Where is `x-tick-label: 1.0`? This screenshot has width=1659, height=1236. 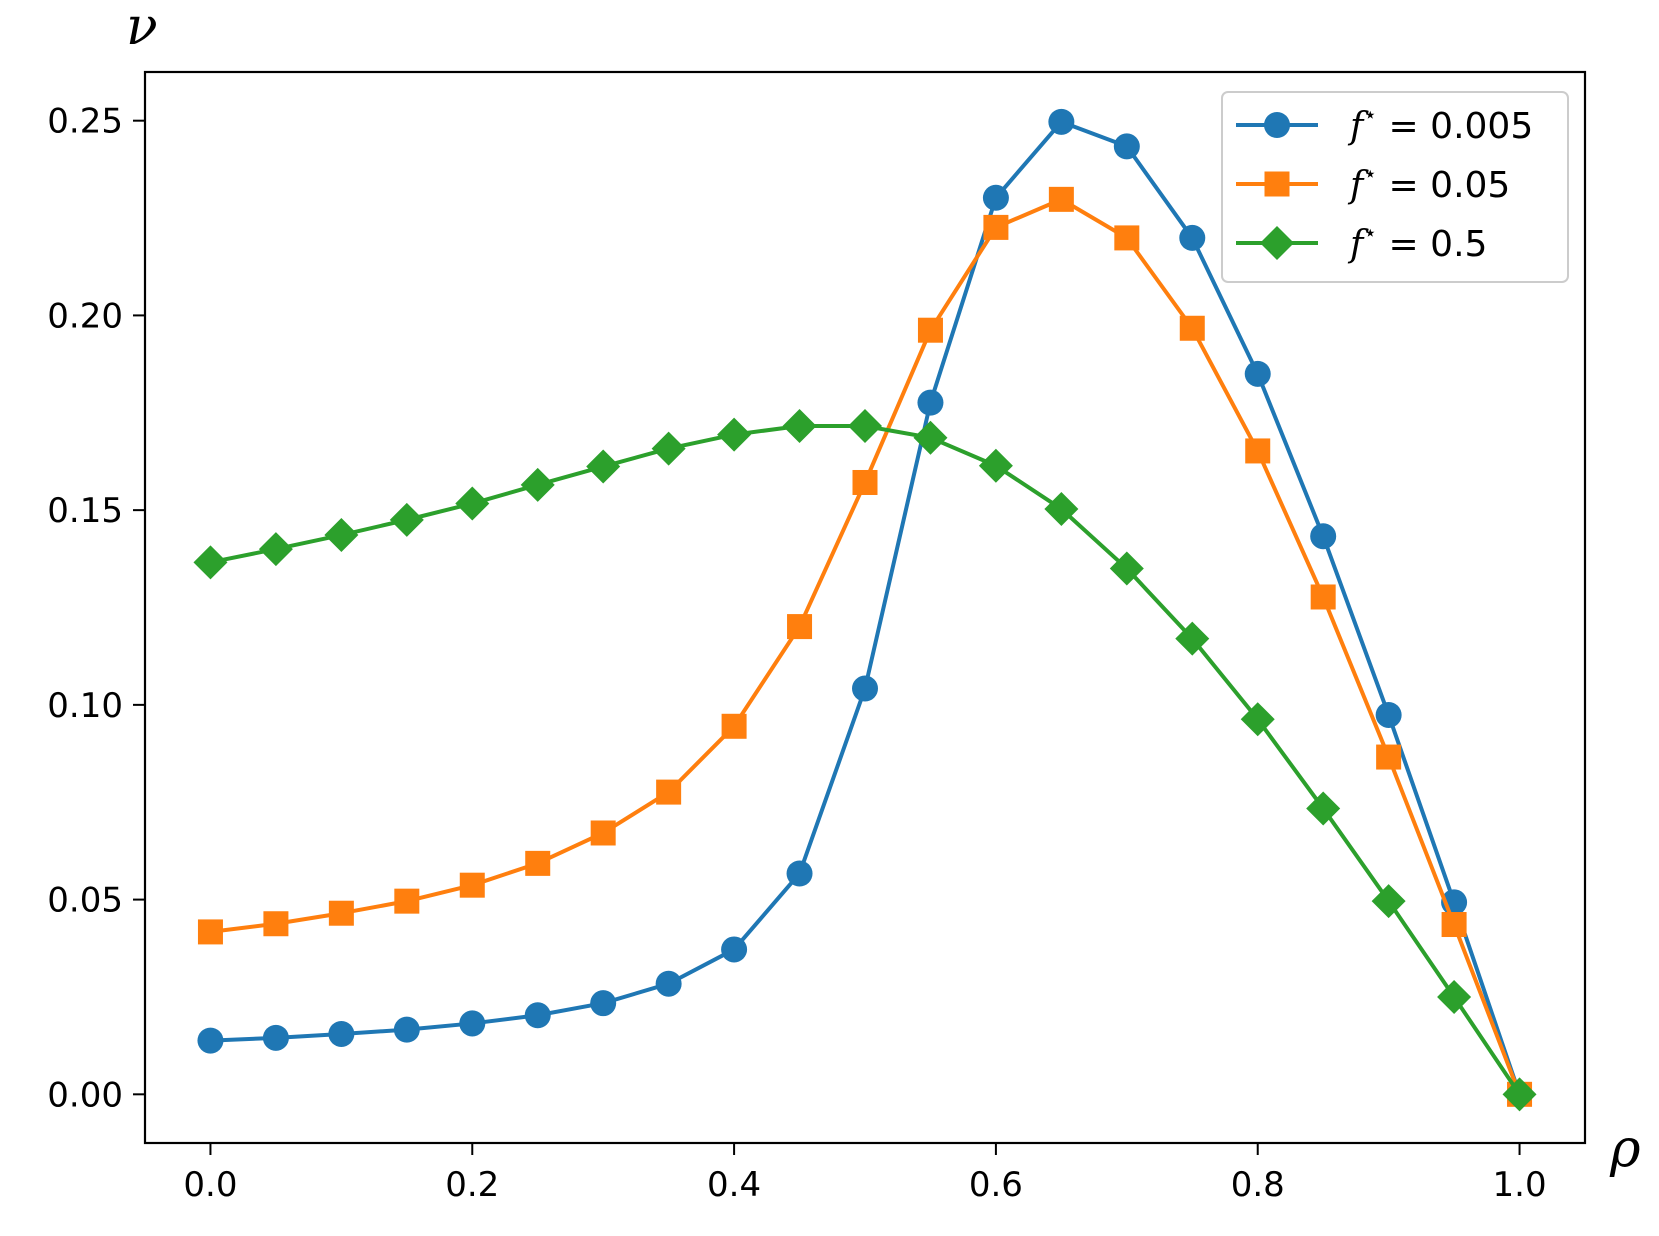
x-tick-label: 1.0 is located at coordinates (1520, 1185).